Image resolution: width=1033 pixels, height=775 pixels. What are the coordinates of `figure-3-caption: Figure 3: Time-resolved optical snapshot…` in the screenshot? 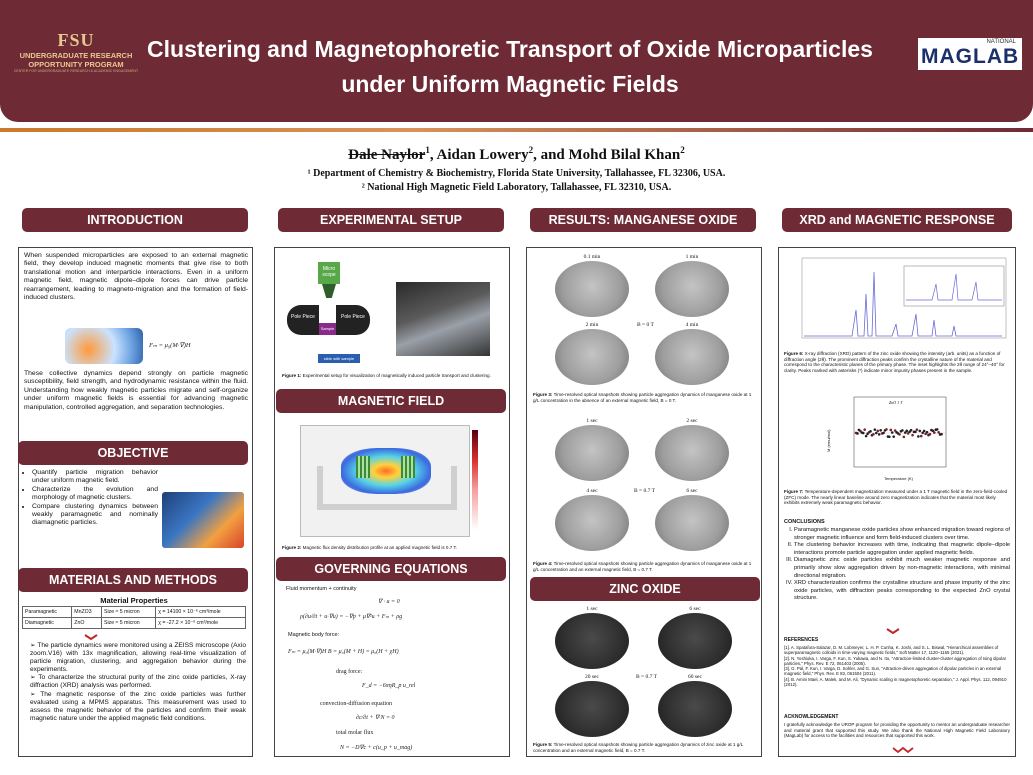 It's located at (645, 397).